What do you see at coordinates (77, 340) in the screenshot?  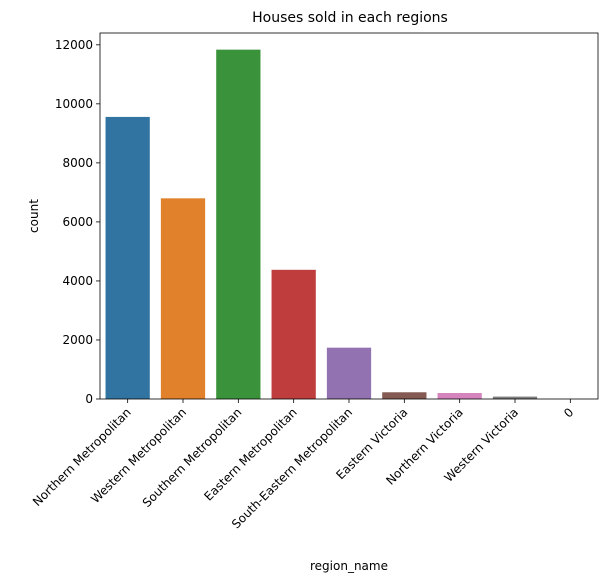 I see `y-tick-label-1: 2000` at bounding box center [77, 340].